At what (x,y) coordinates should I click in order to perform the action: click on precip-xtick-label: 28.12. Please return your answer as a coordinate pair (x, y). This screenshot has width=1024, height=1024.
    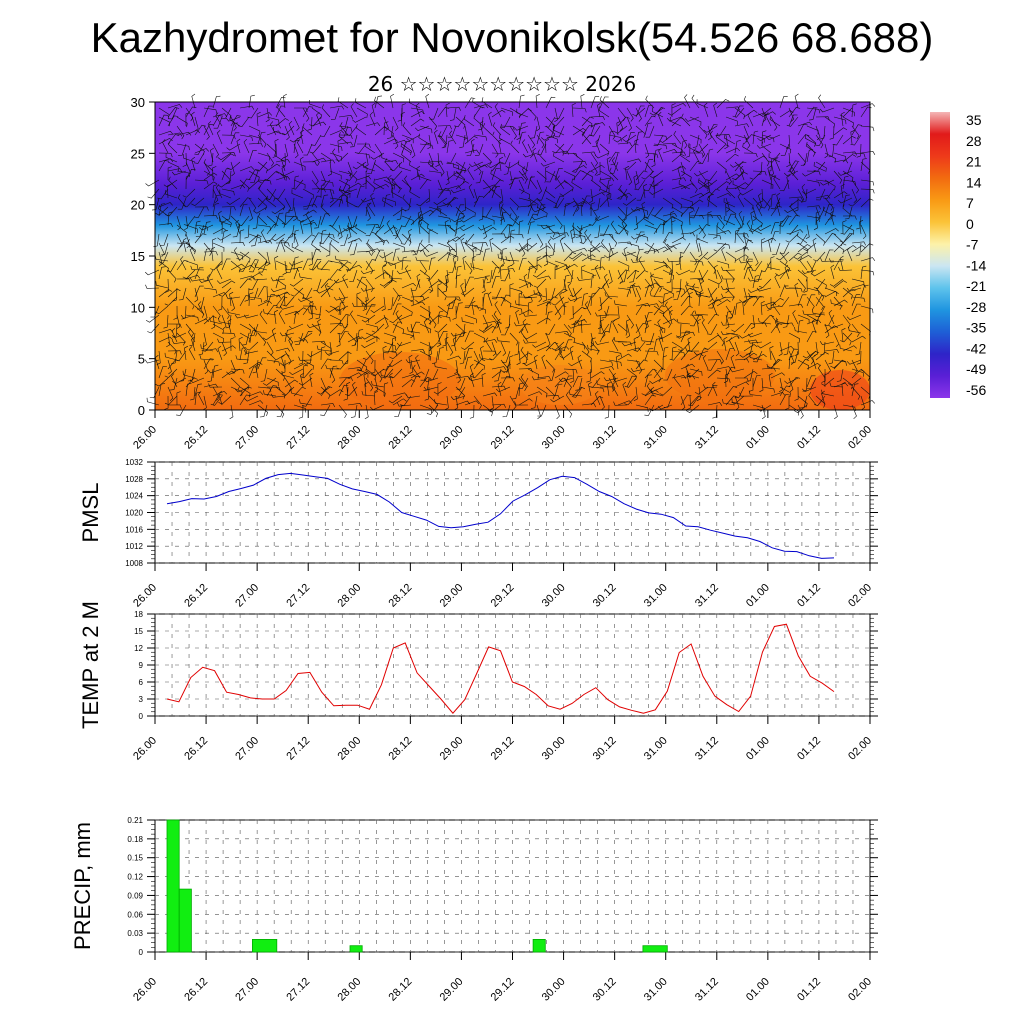
    Looking at the image, I should click on (401, 990).